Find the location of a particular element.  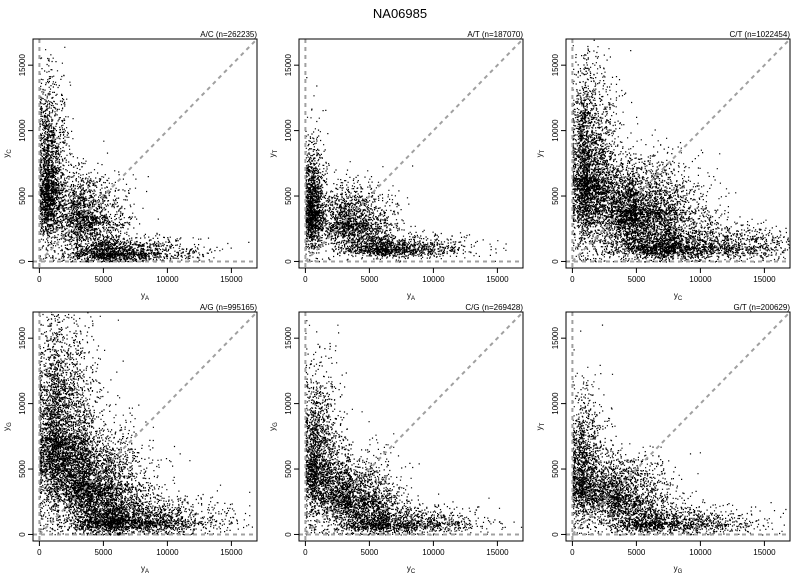

x-axis-label: yG is located at coordinates (678, 569).